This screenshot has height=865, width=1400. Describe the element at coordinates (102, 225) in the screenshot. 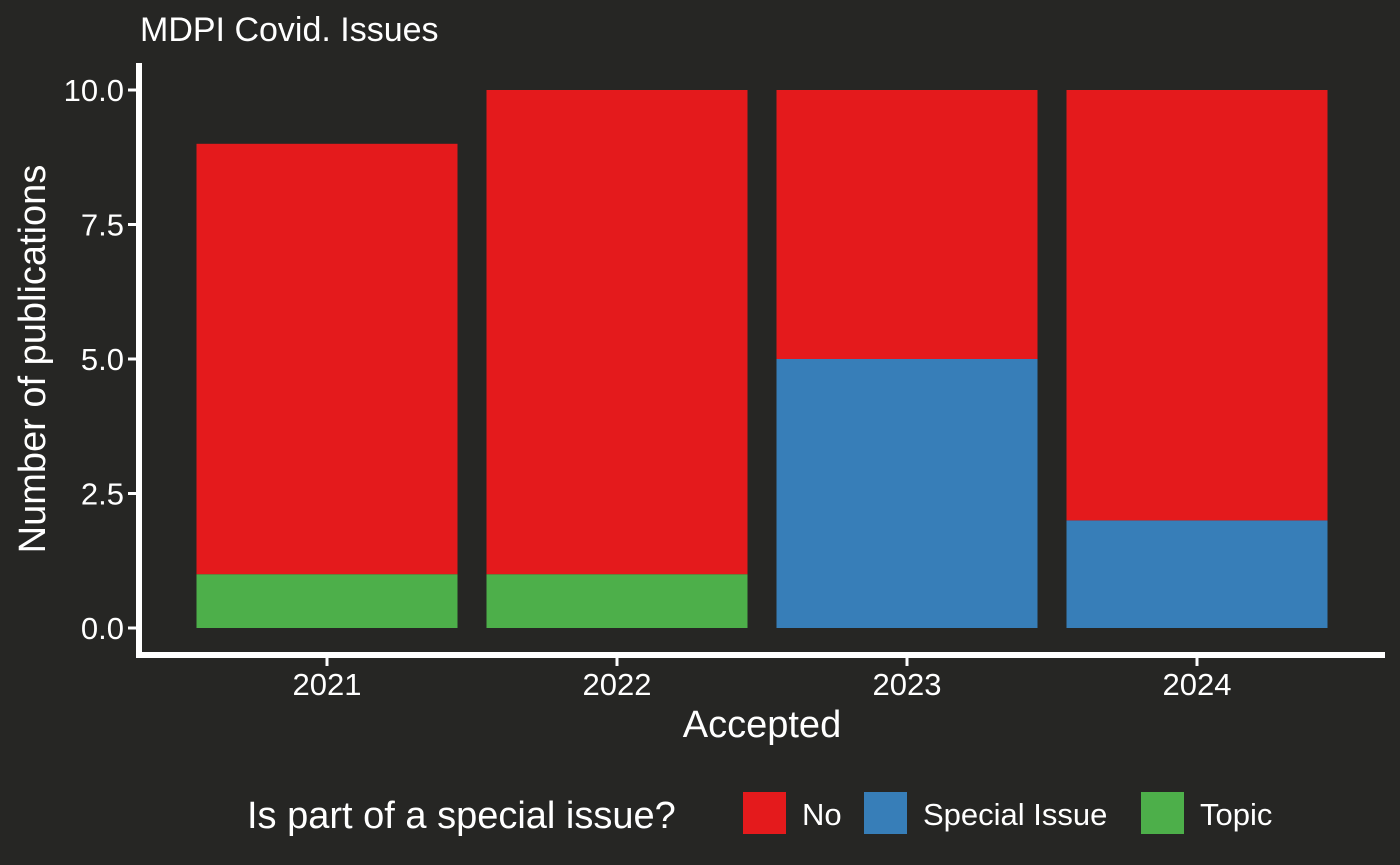

I see `y-tick-label: 7.5` at that location.